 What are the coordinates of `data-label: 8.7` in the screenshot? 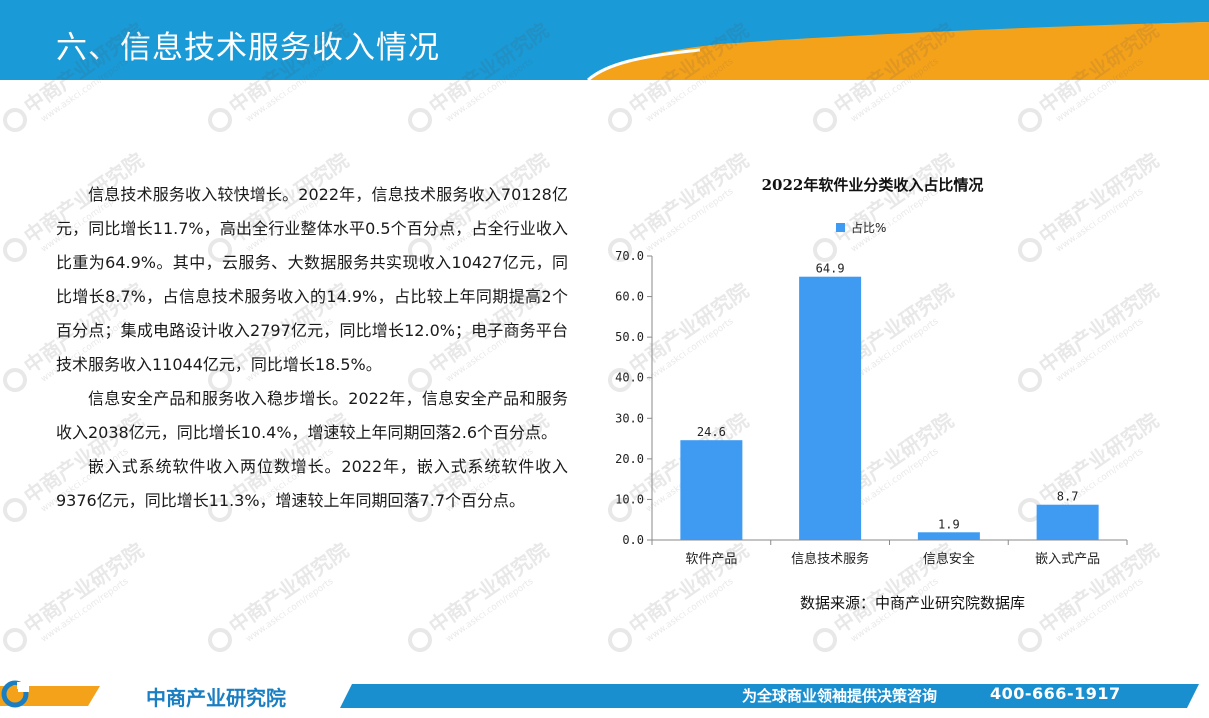 It's located at (1068, 497).